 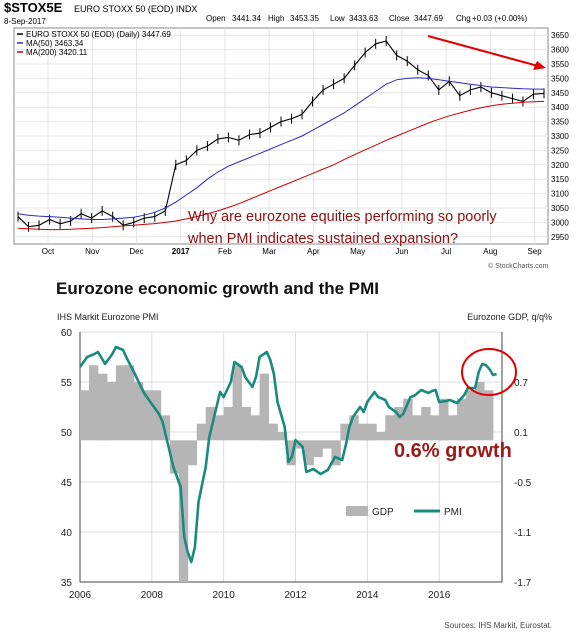 I want to click on growth-annotation: 0.6% growth, so click(x=453, y=451).